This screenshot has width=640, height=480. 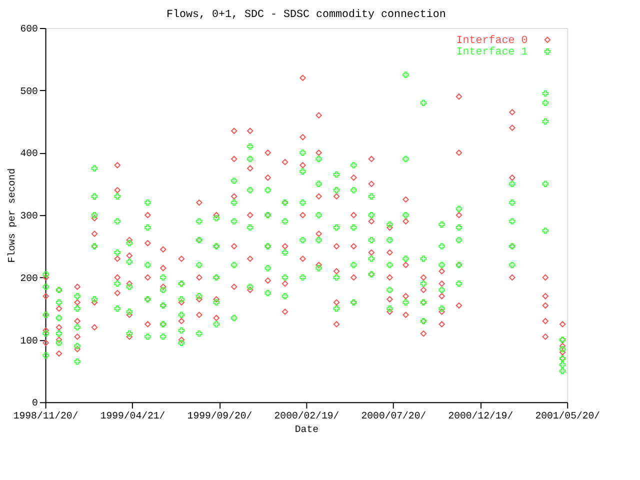 What do you see at coordinates (29, 154) in the screenshot?
I see `y-tick-label: 400` at bounding box center [29, 154].